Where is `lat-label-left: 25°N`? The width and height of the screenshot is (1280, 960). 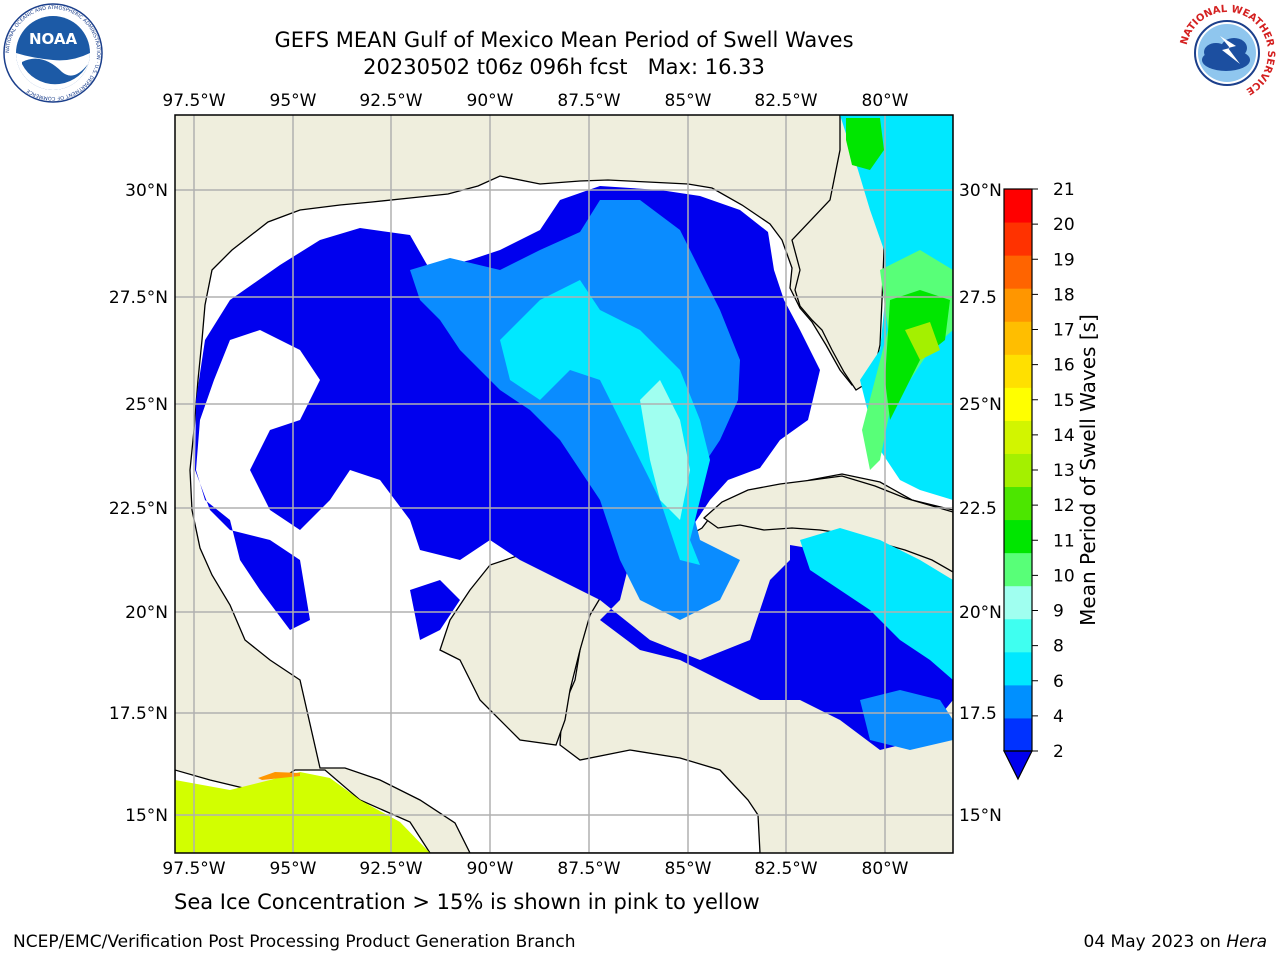
lat-label-left: 25°N is located at coordinates (146, 405).